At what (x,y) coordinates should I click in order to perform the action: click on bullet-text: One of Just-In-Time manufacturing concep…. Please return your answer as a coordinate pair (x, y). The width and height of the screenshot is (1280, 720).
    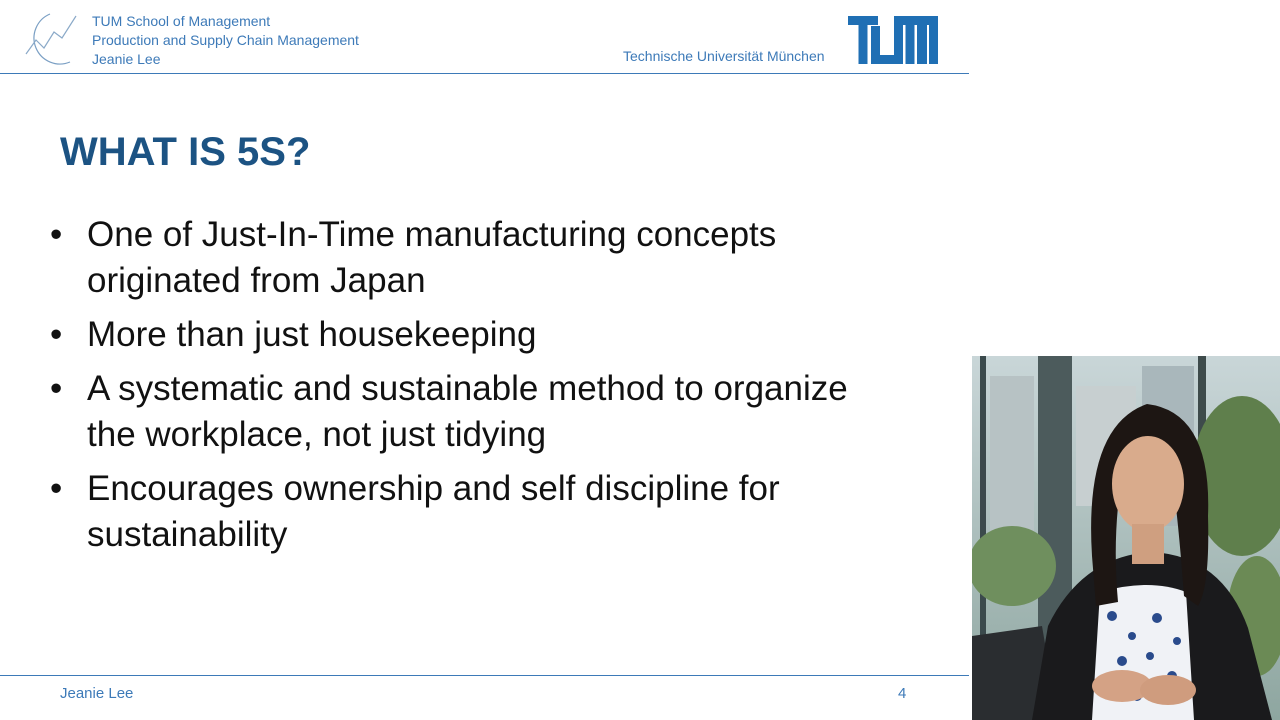
    Looking at the image, I should click on (432, 257).